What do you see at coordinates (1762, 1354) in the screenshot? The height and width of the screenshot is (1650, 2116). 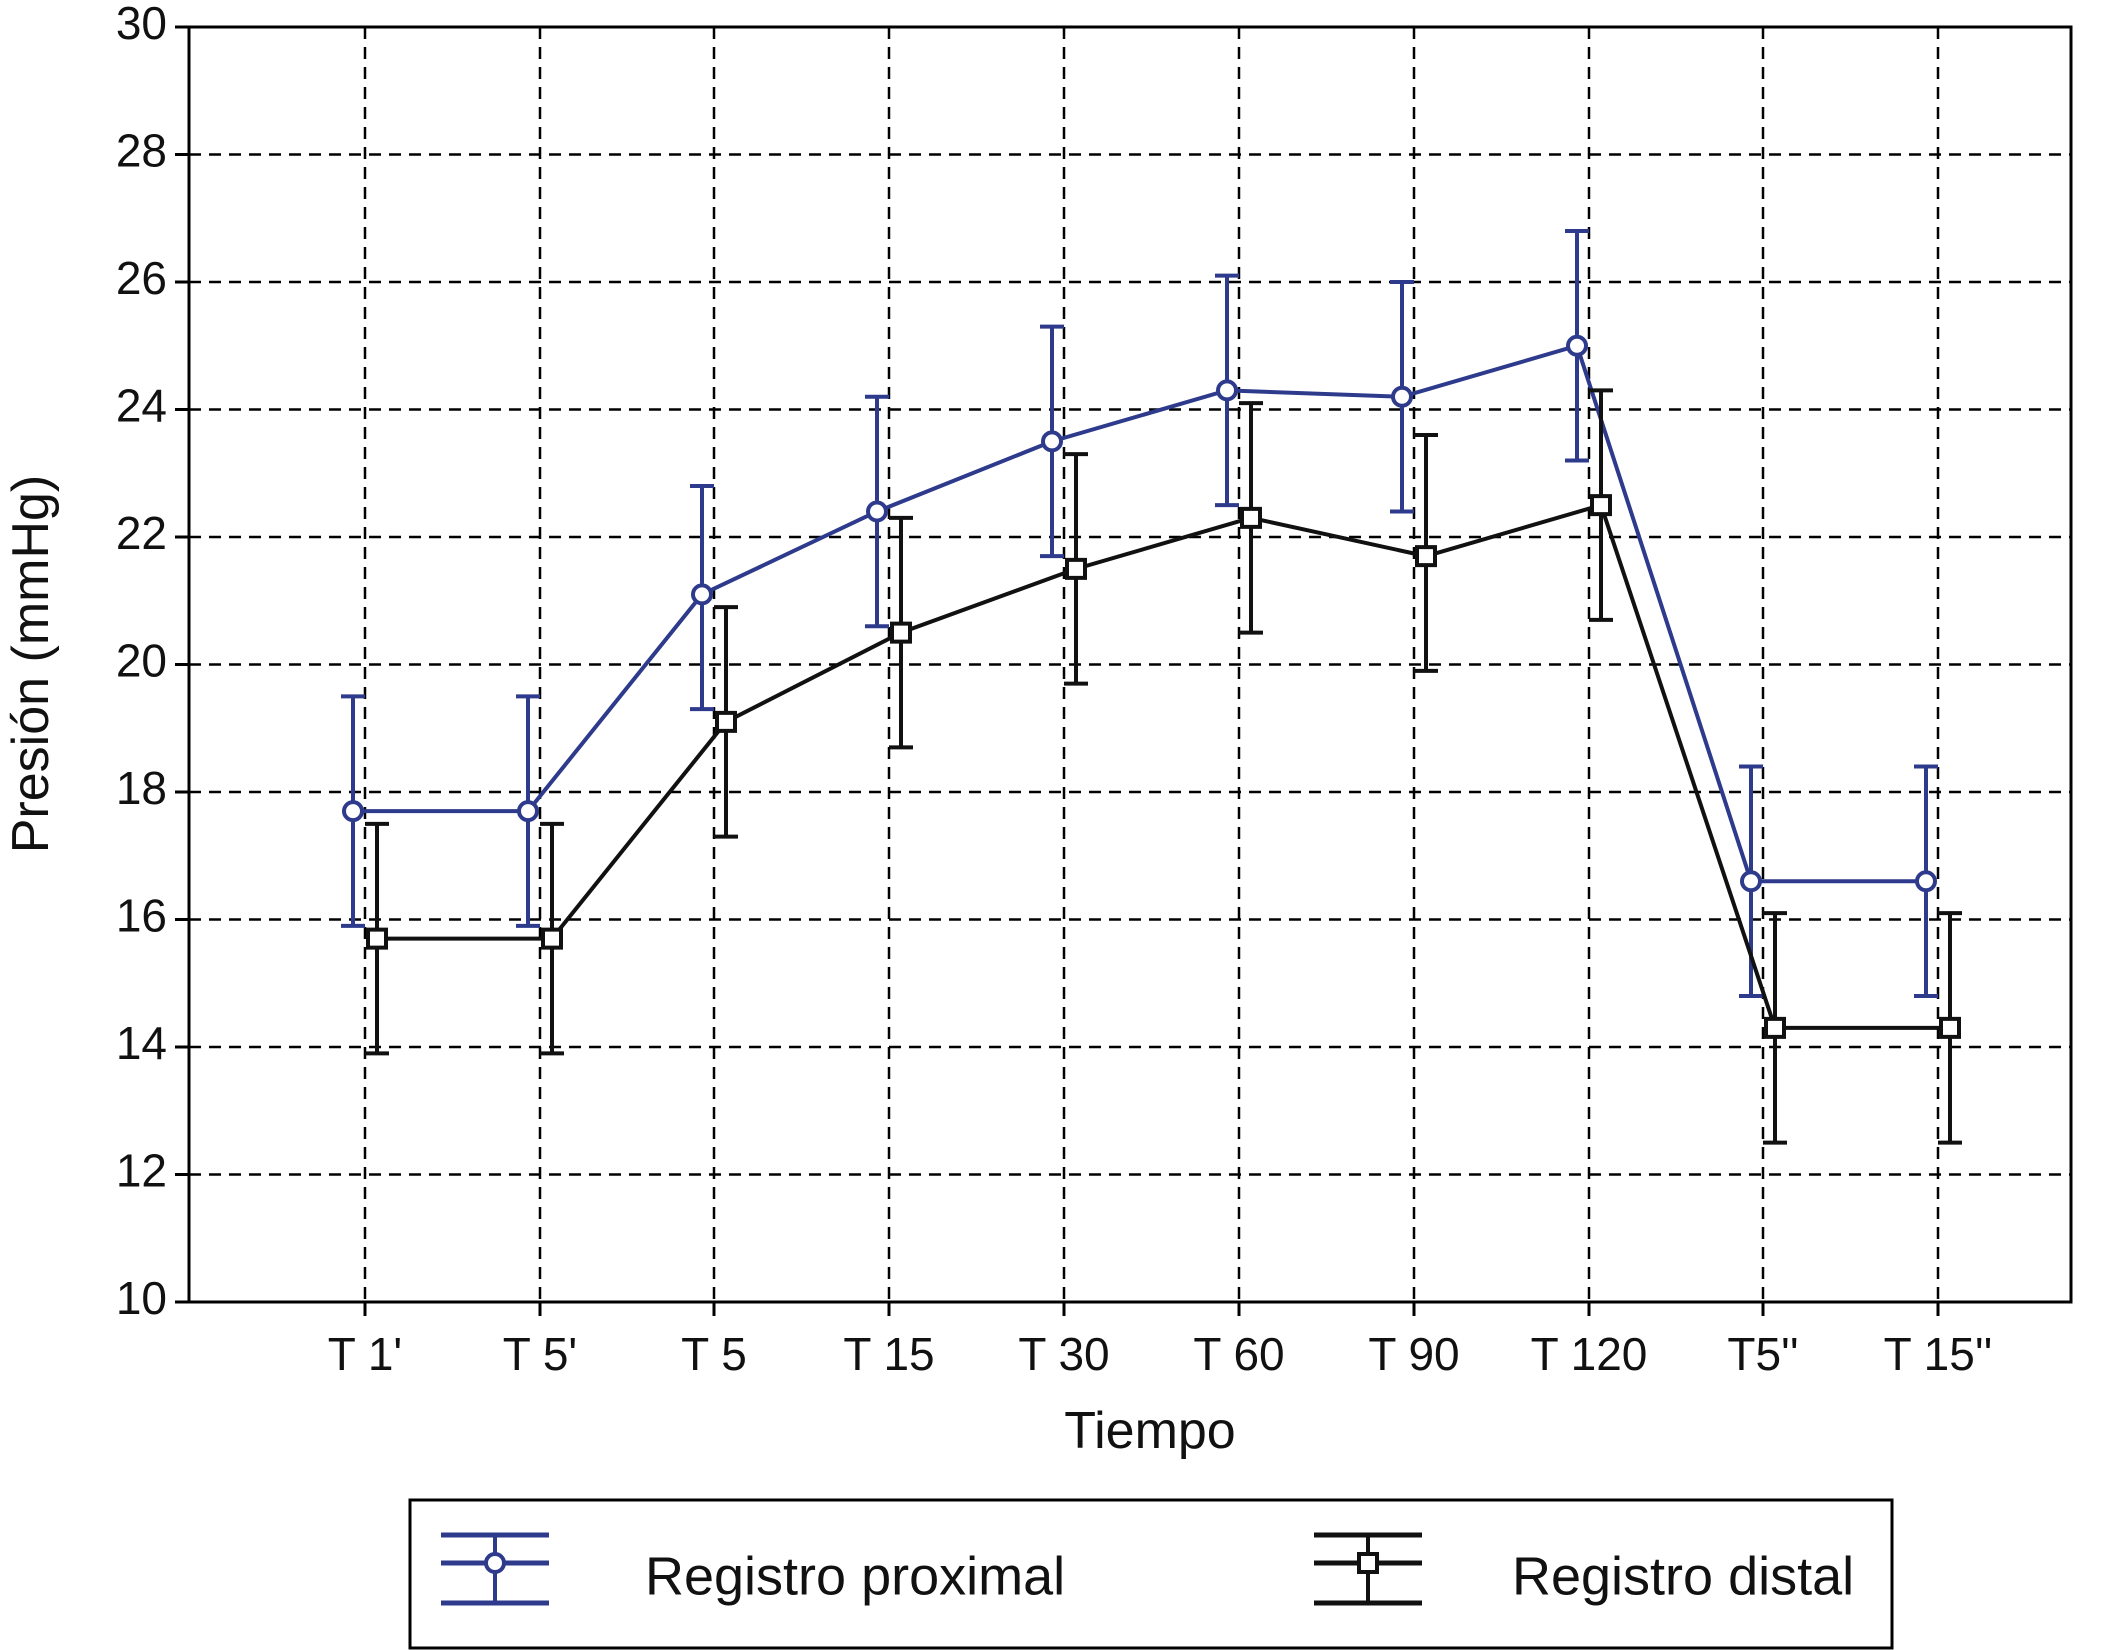 I see `x-tick-label: T5''` at bounding box center [1762, 1354].